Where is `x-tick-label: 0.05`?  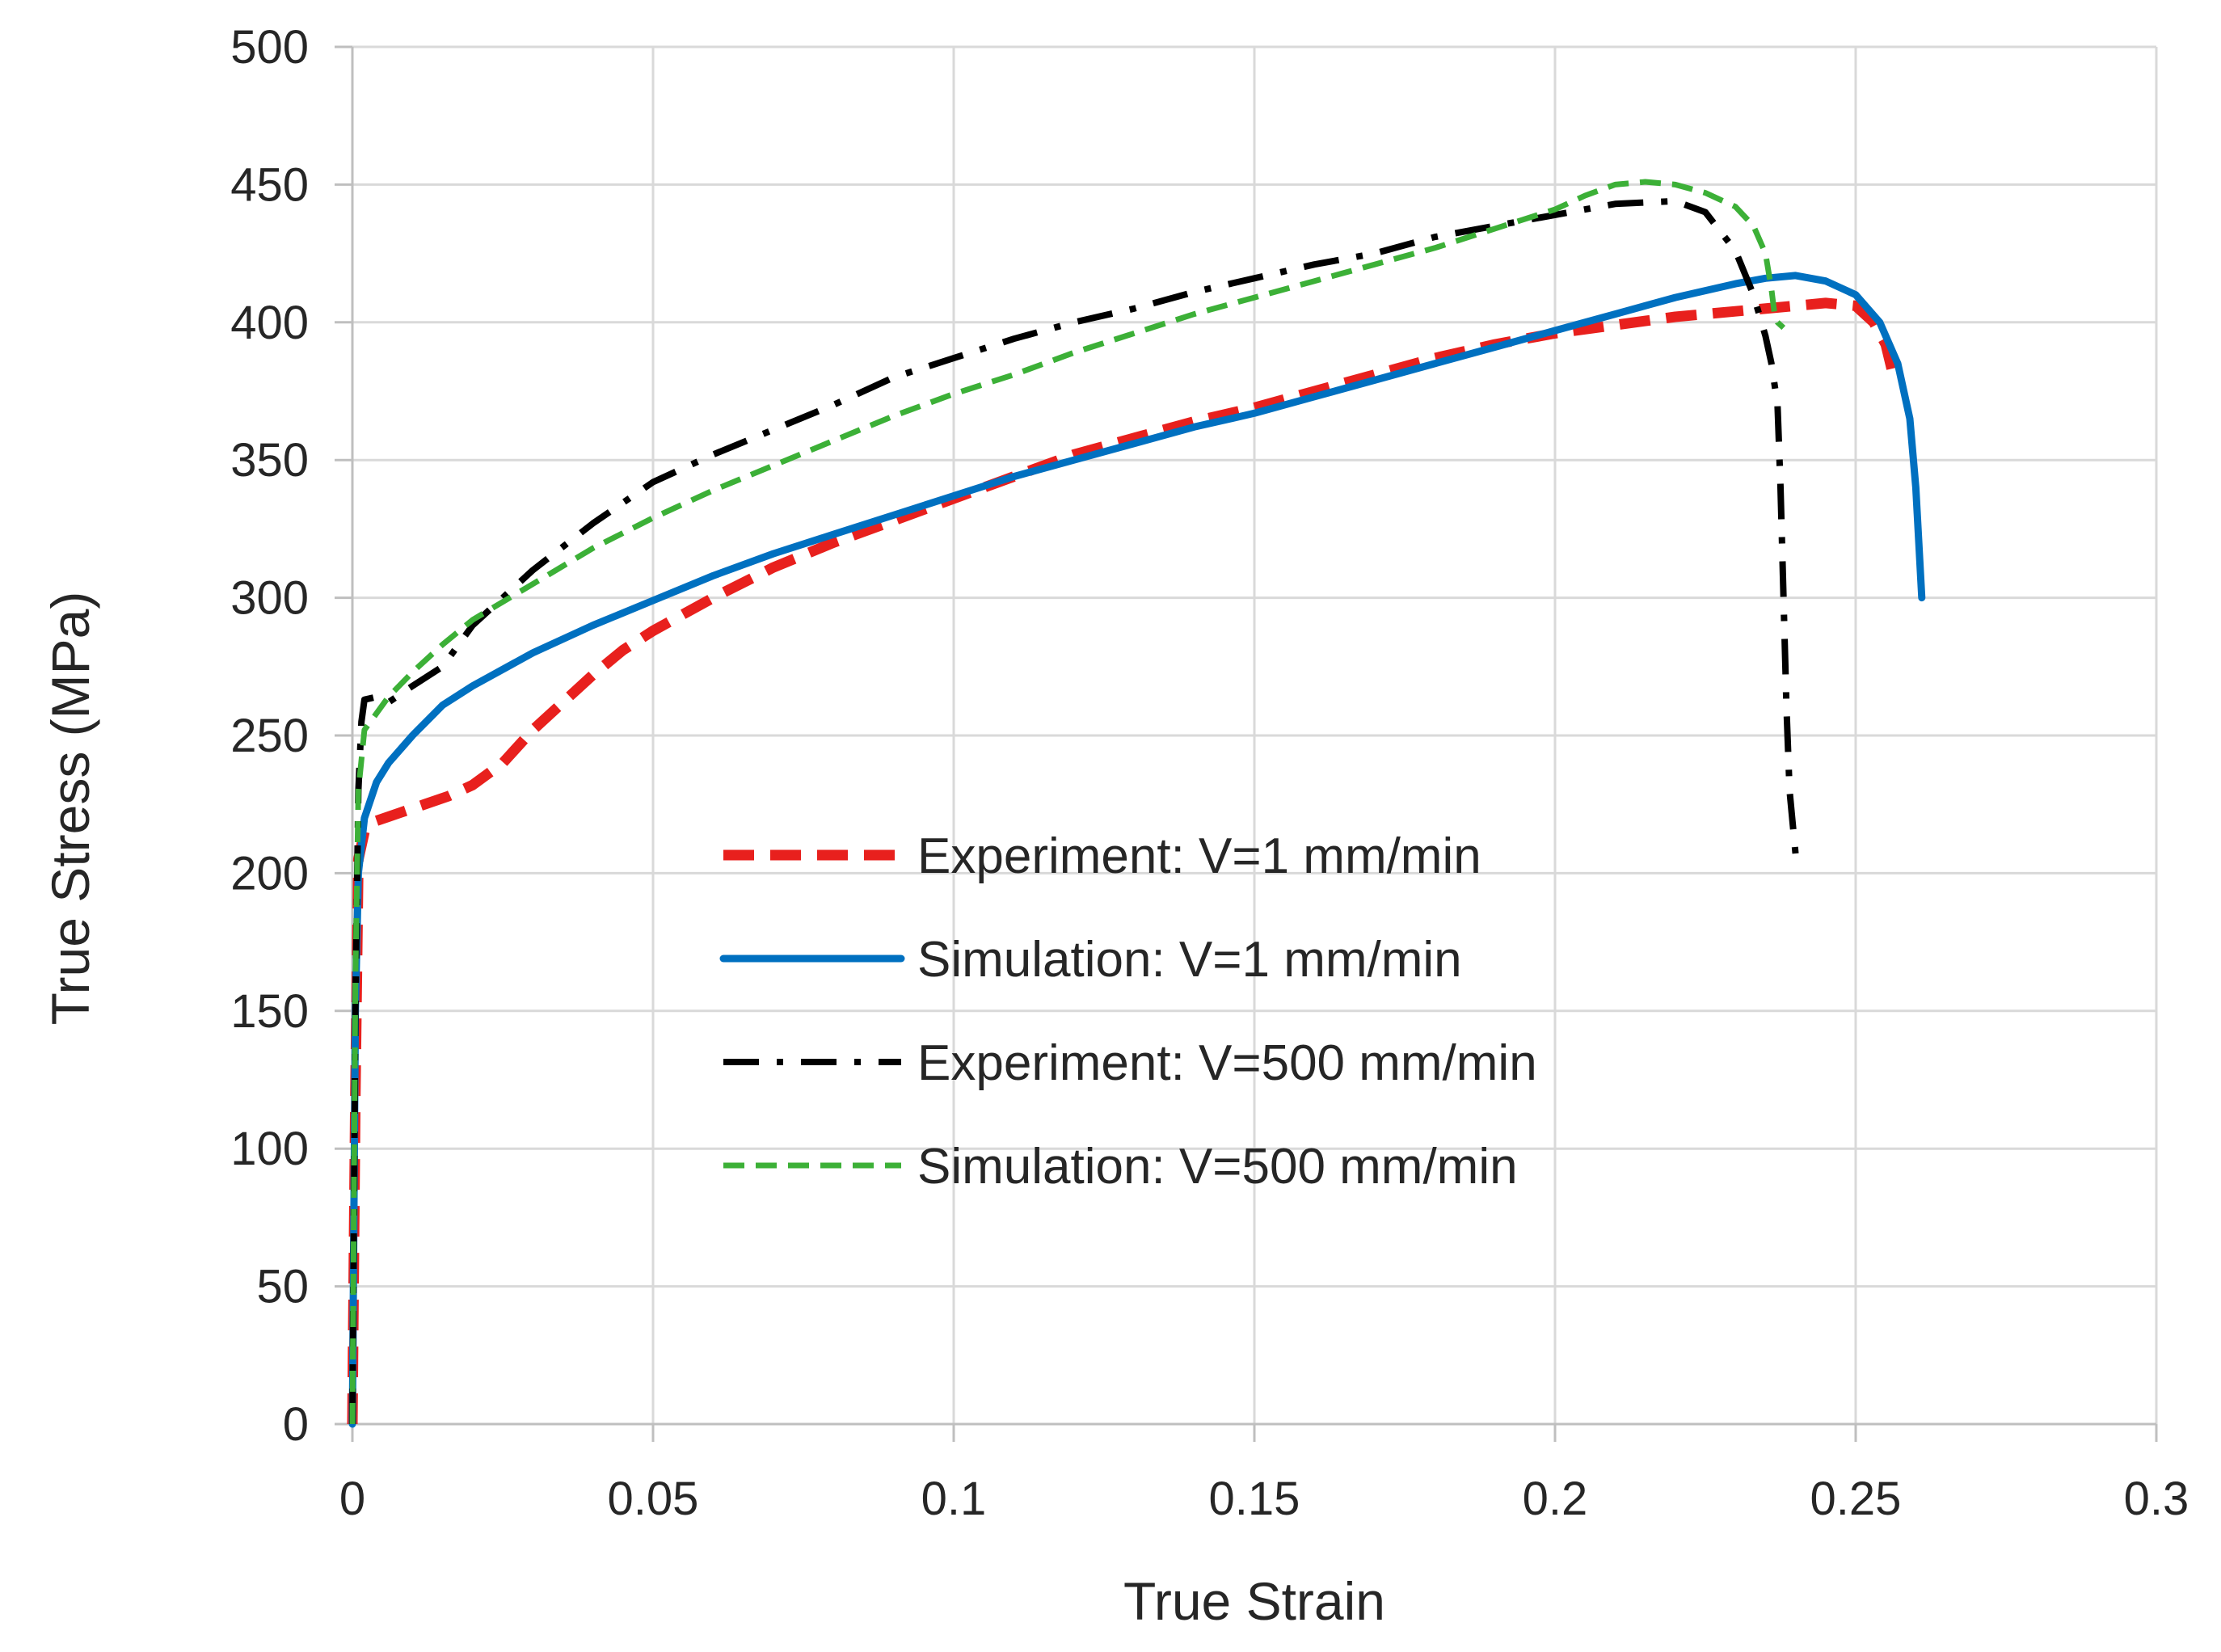
x-tick-label: 0.05 is located at coordinates (653, 1499).